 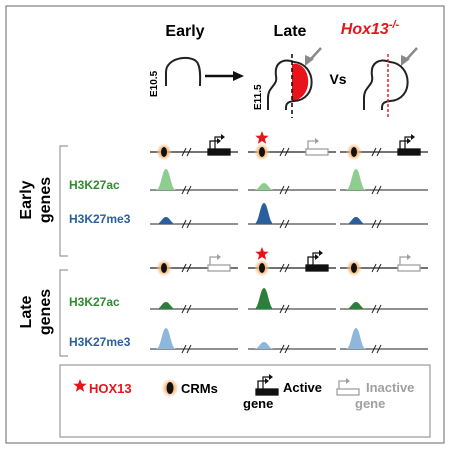 What do you see at coordinates (63, 201) in the screenshot?
I see `early-genes-bracket` at bounding box center [63, 201].